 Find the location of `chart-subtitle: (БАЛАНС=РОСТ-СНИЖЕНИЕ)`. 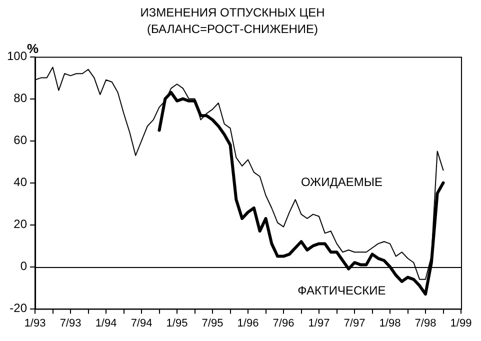

chart-subtitle: (БАЛАНС=РОСТ-СНИЖЕНИЕ) is located at coordinates (232, 29).